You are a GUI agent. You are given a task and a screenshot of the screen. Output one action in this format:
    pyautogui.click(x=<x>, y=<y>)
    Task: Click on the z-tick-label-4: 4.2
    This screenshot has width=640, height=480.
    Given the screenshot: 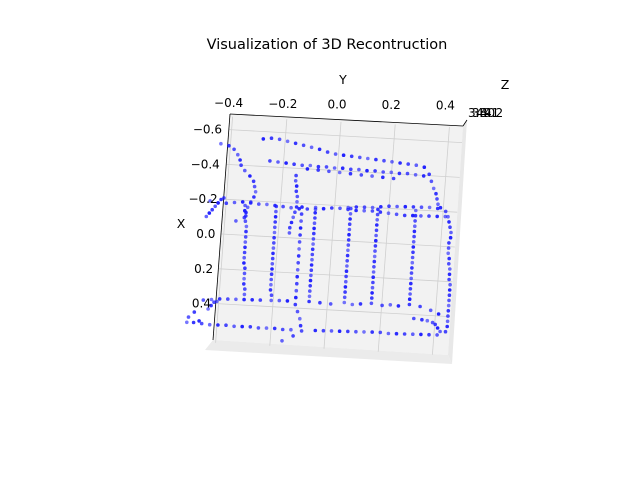 What is the action you would take?
    pyautogui.click(x=493, y=113)
    